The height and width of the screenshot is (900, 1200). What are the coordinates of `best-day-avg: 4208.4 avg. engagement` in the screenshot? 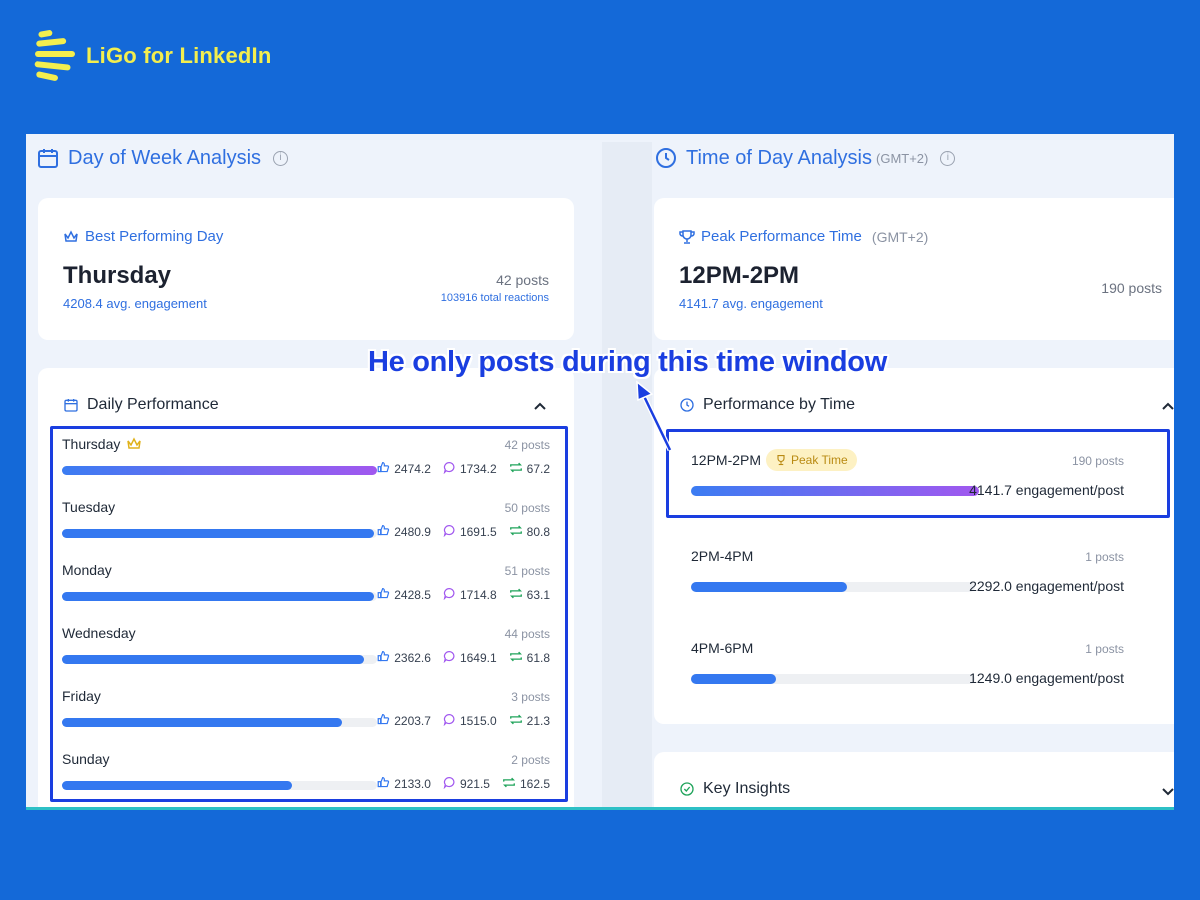 It's located at (135, 303).